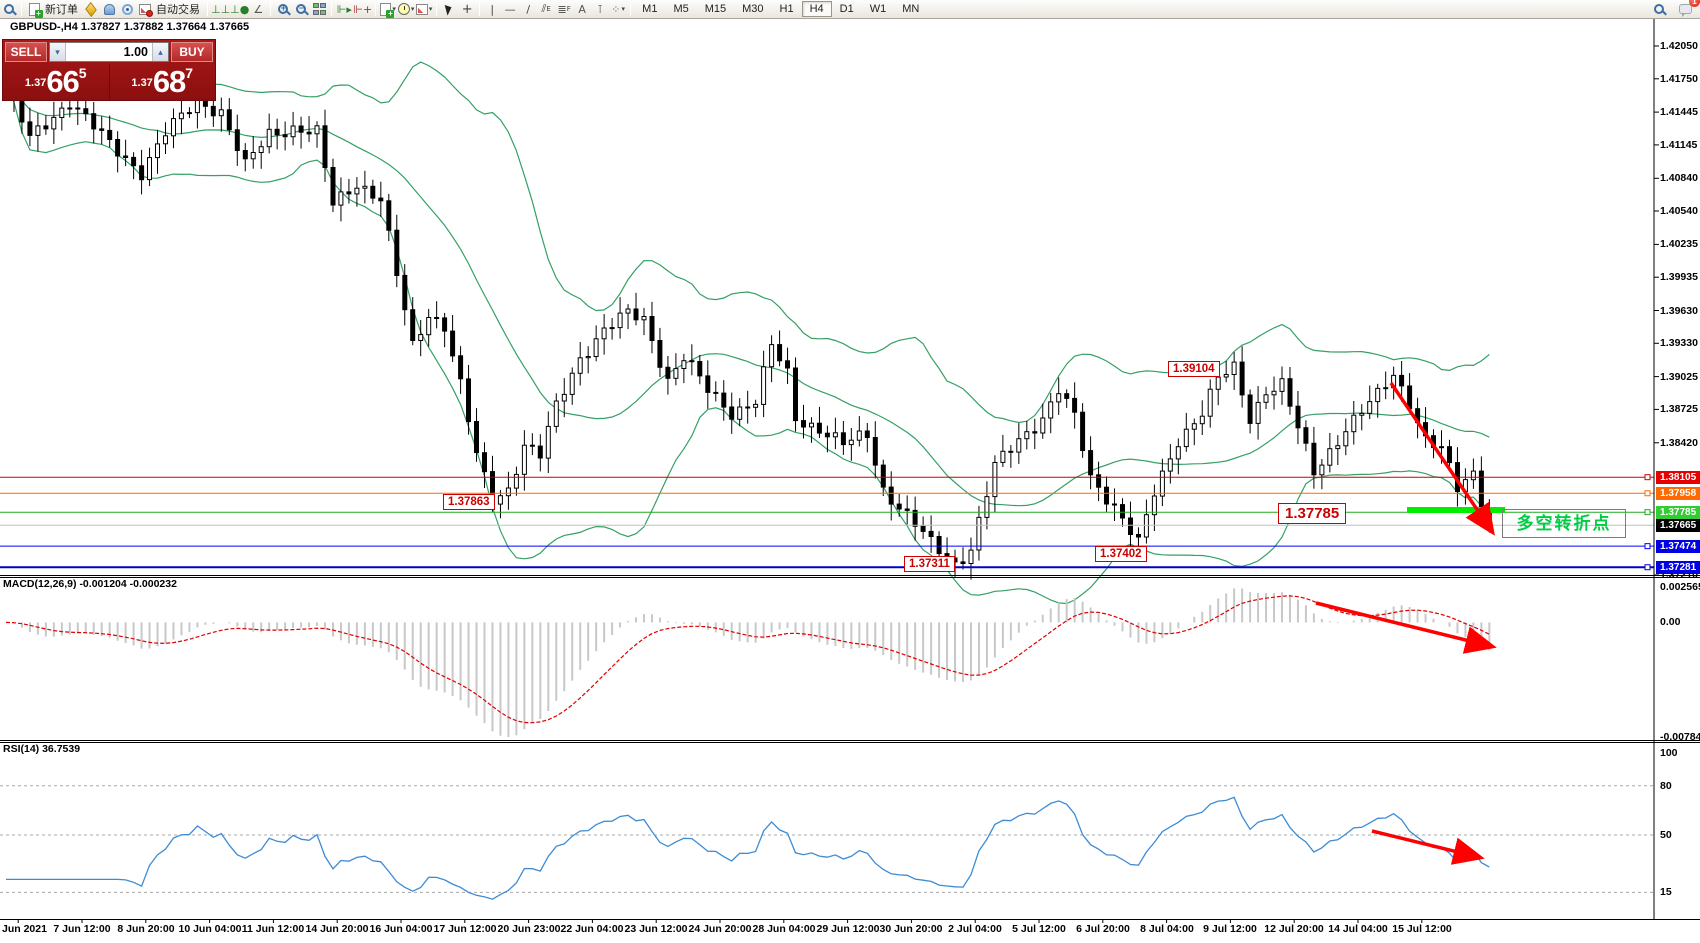 The width and height of the screenshot is (1700, 943). I want to click on buy-price: 1.37687, so click(162, 81).